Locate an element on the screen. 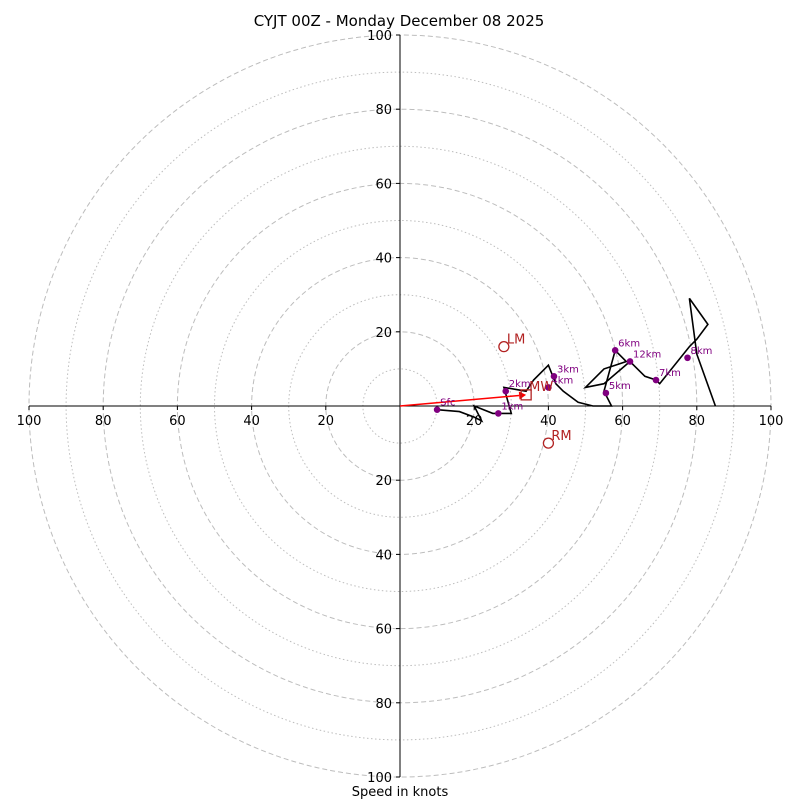  level-label-12km: 12km is located at coordinates (647, 354).